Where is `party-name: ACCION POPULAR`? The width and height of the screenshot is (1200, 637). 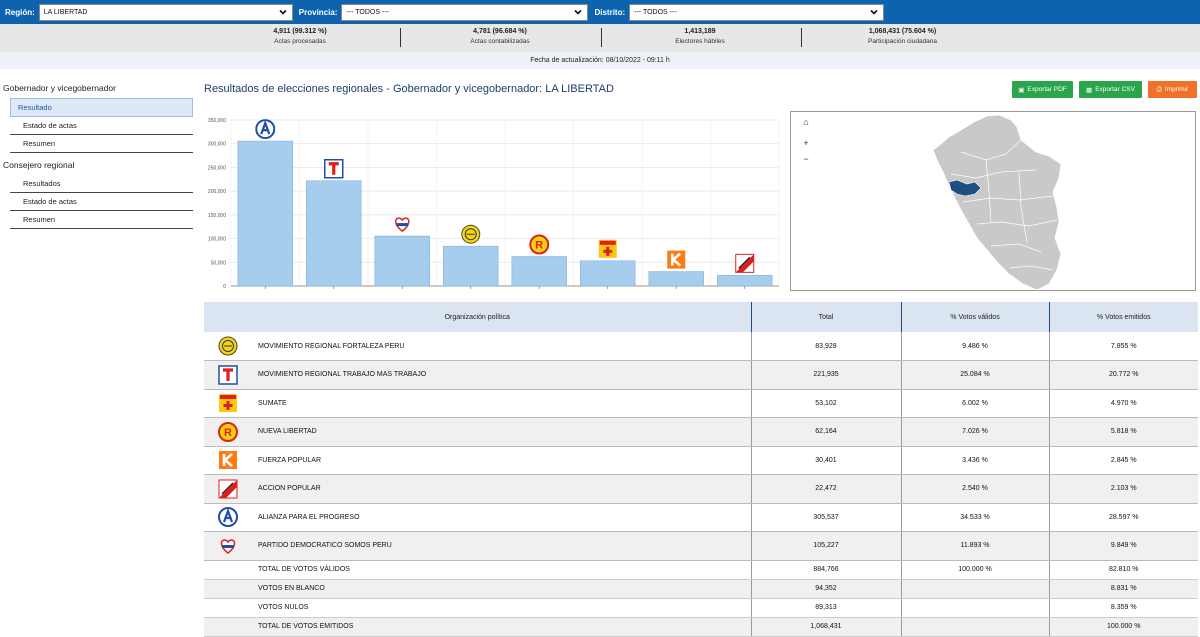
party-name: ACCION POPULAR is located at coordinates (501, 489).